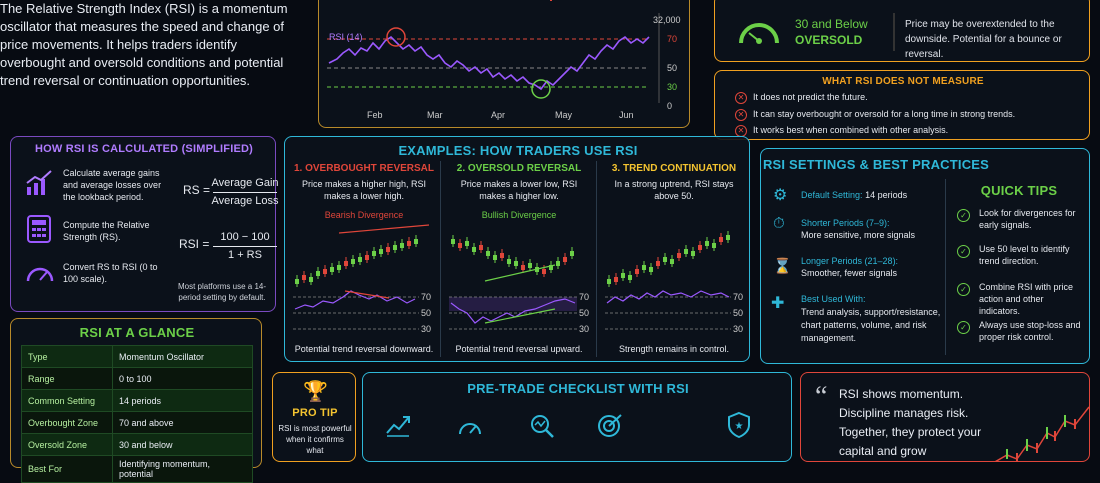 This screenshot has width=1100, height=483. What do you see at coordinates (245, 255) in the screenshot?
I see `rsi-denominator: 1 + RS` at bounding box center [245, 255].